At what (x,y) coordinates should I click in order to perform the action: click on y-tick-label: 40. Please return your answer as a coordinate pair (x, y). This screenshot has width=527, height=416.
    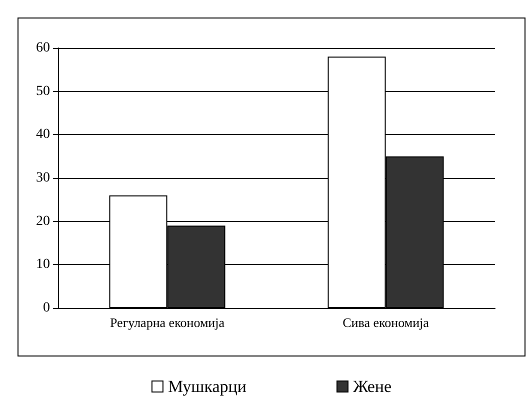
    Looking at the image, I should click on (43, 134).